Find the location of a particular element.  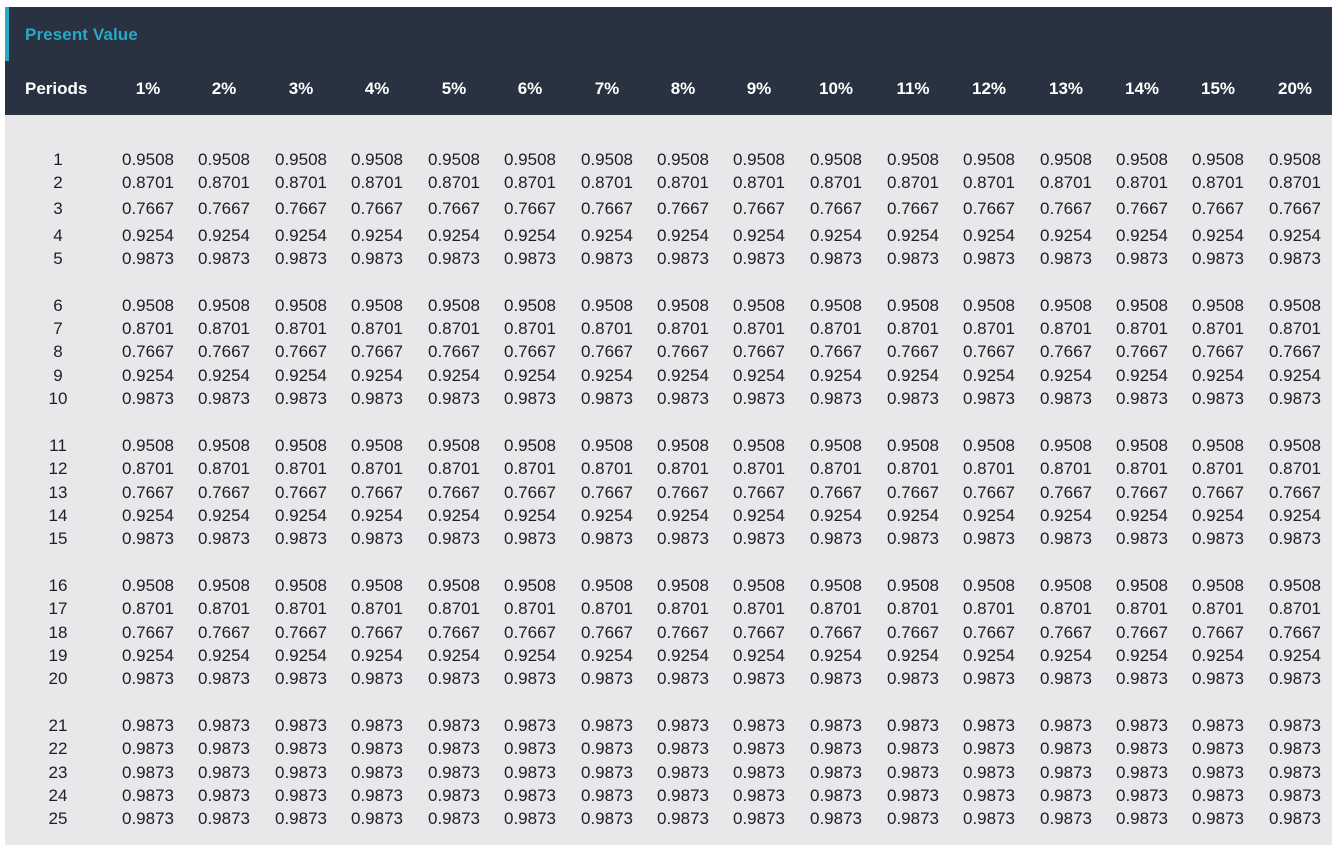

column-header-rate: 3% is located at coordinates (301, 88).